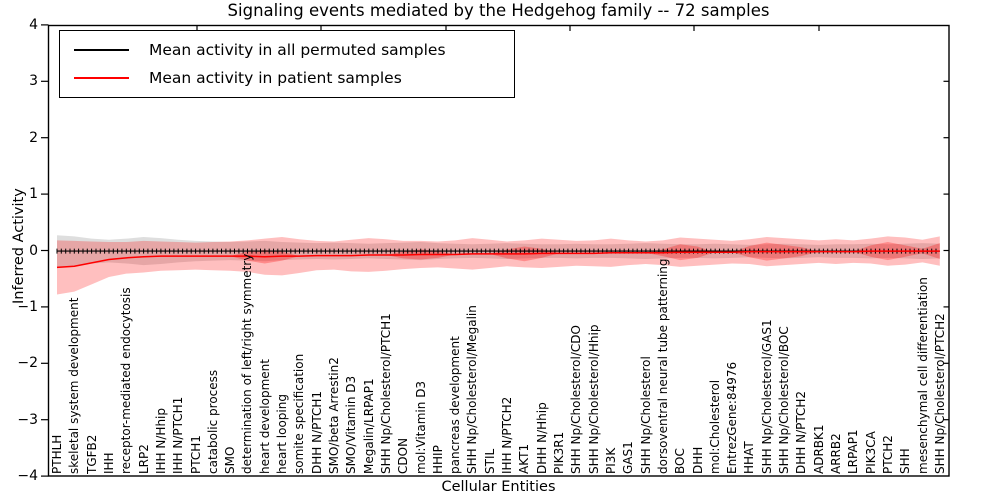 Image resolution: width=1000 pixels, height=500 pixels. What do you see at coordinates (101, 50) in the screenshot?
I see `legend-line-permuted-icon` at bounding box center [101, 50].